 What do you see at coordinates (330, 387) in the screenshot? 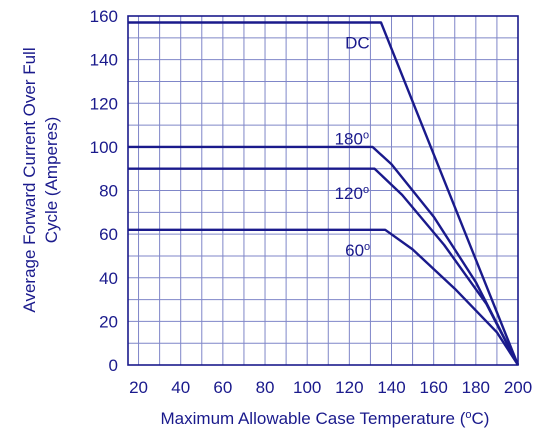
I see `x-tick-labels: 20 40 60 80 100 120 140 160 180 200` at bounding box center [330, 387].